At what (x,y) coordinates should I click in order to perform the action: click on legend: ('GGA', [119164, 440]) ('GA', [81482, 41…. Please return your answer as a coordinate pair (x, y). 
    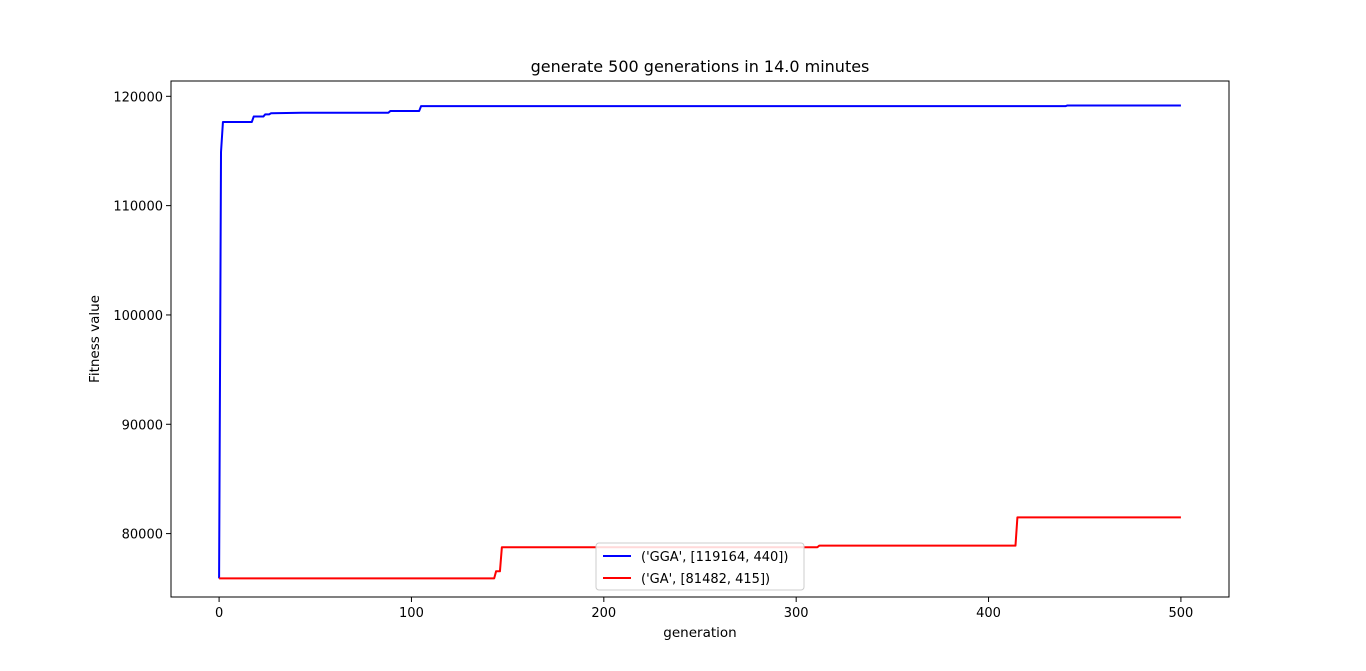
    Looking at the image, I should click on (700, 566).